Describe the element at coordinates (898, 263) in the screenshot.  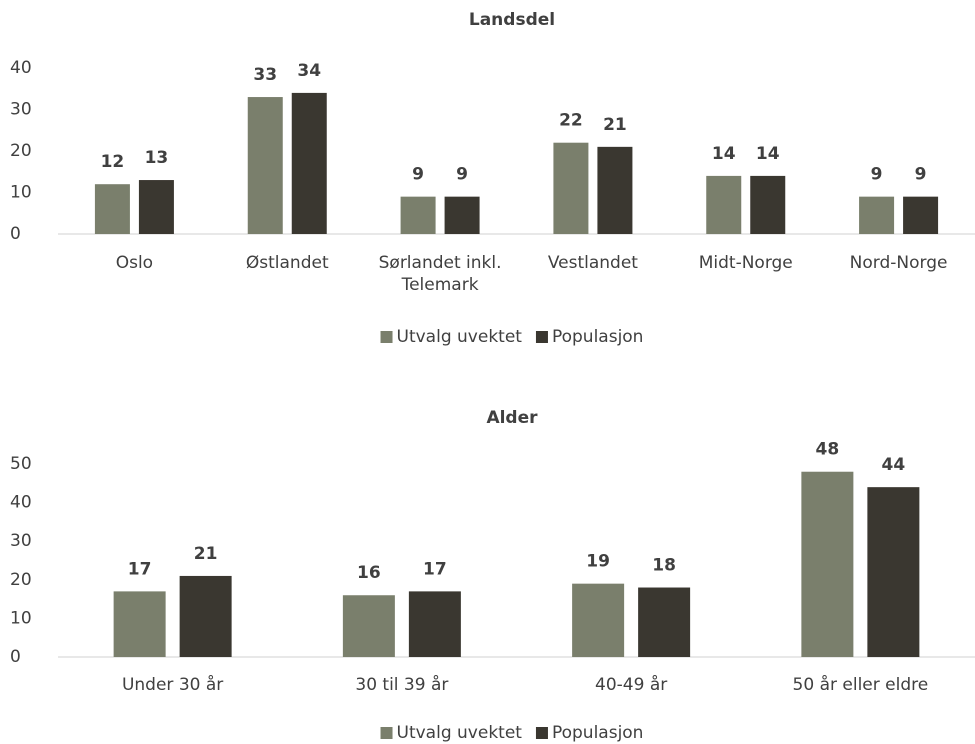
I see `x-tick-label: Nord-Norge` at that location.